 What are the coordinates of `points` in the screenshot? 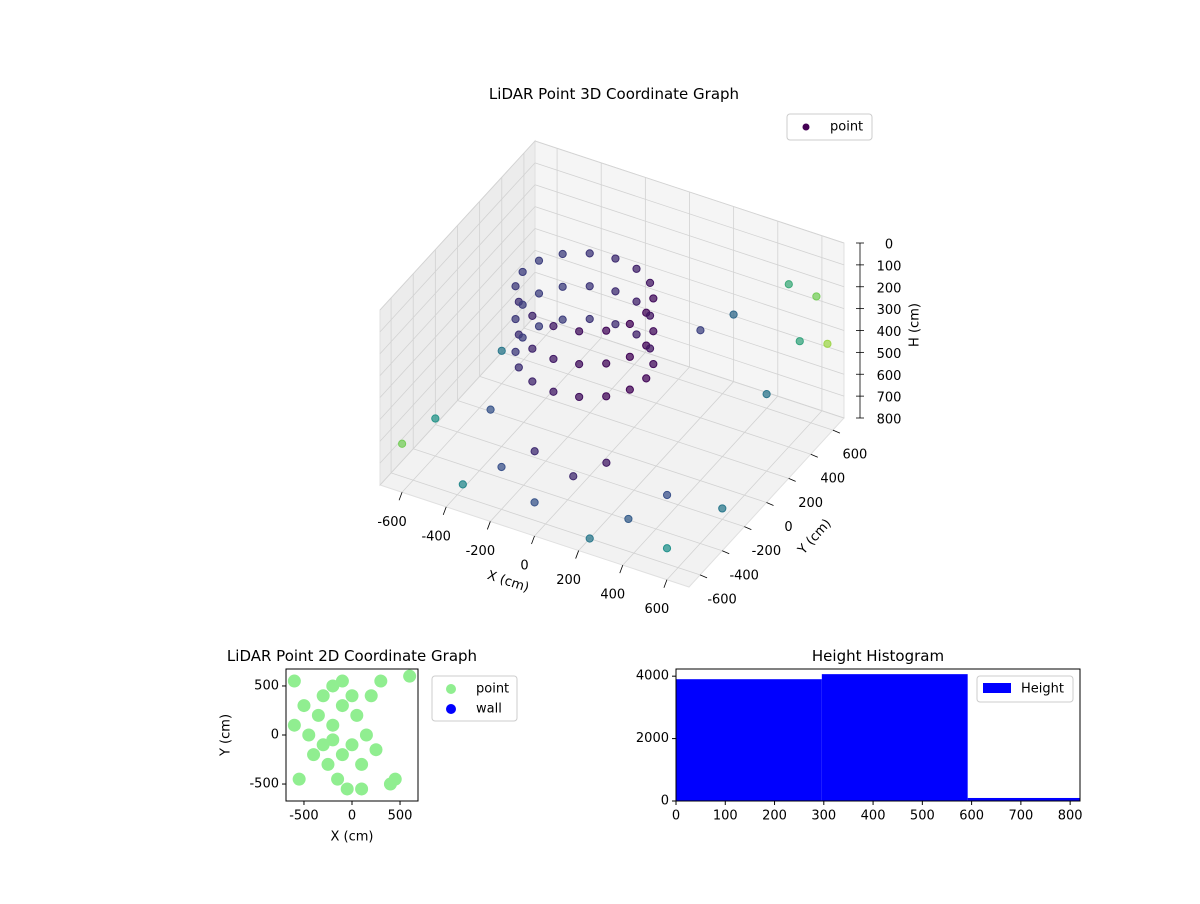 It's located at (352, 732).